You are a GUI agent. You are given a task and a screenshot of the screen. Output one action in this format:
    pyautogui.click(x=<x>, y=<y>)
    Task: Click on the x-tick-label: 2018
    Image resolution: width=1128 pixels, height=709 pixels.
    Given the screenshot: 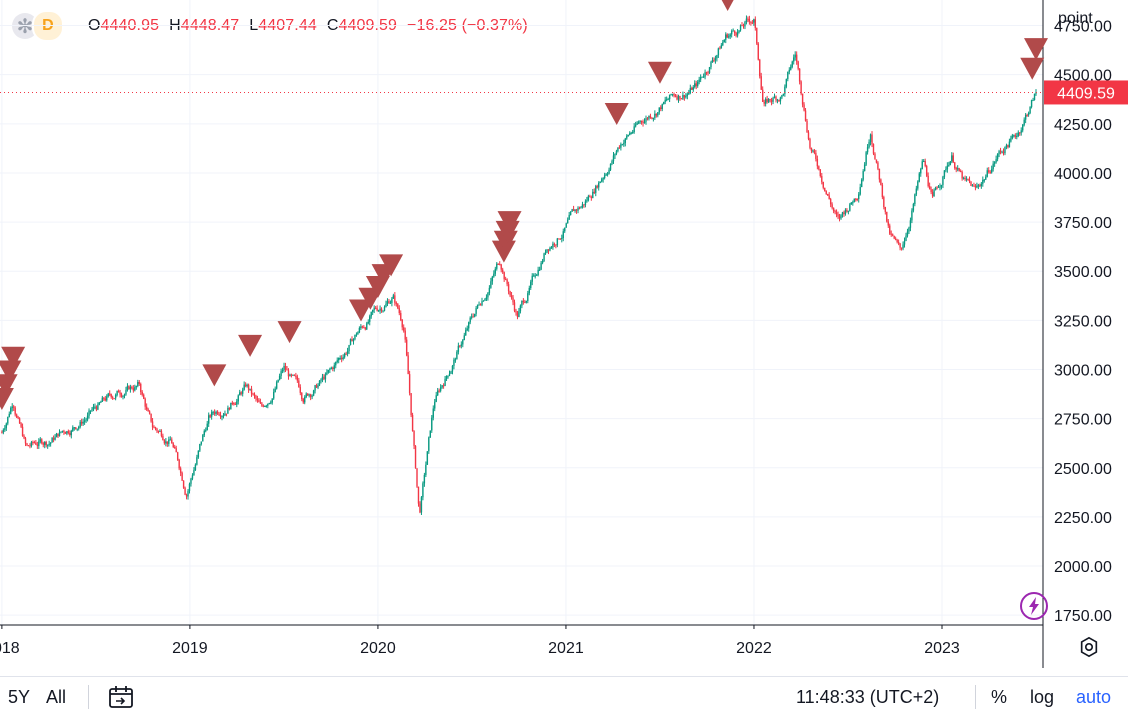 What is the action you would take?
    pyautogui.click(x=10, y=648)
    